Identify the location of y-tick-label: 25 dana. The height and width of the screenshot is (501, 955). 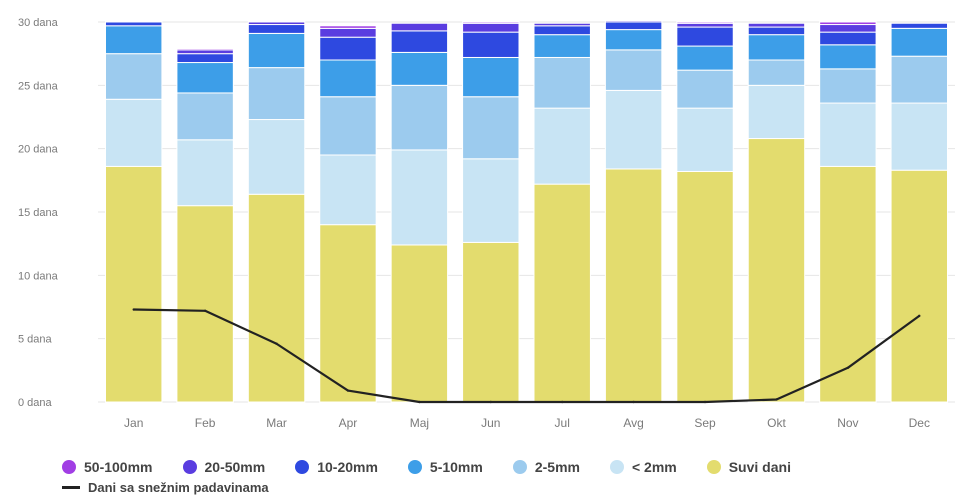
(38, 86).